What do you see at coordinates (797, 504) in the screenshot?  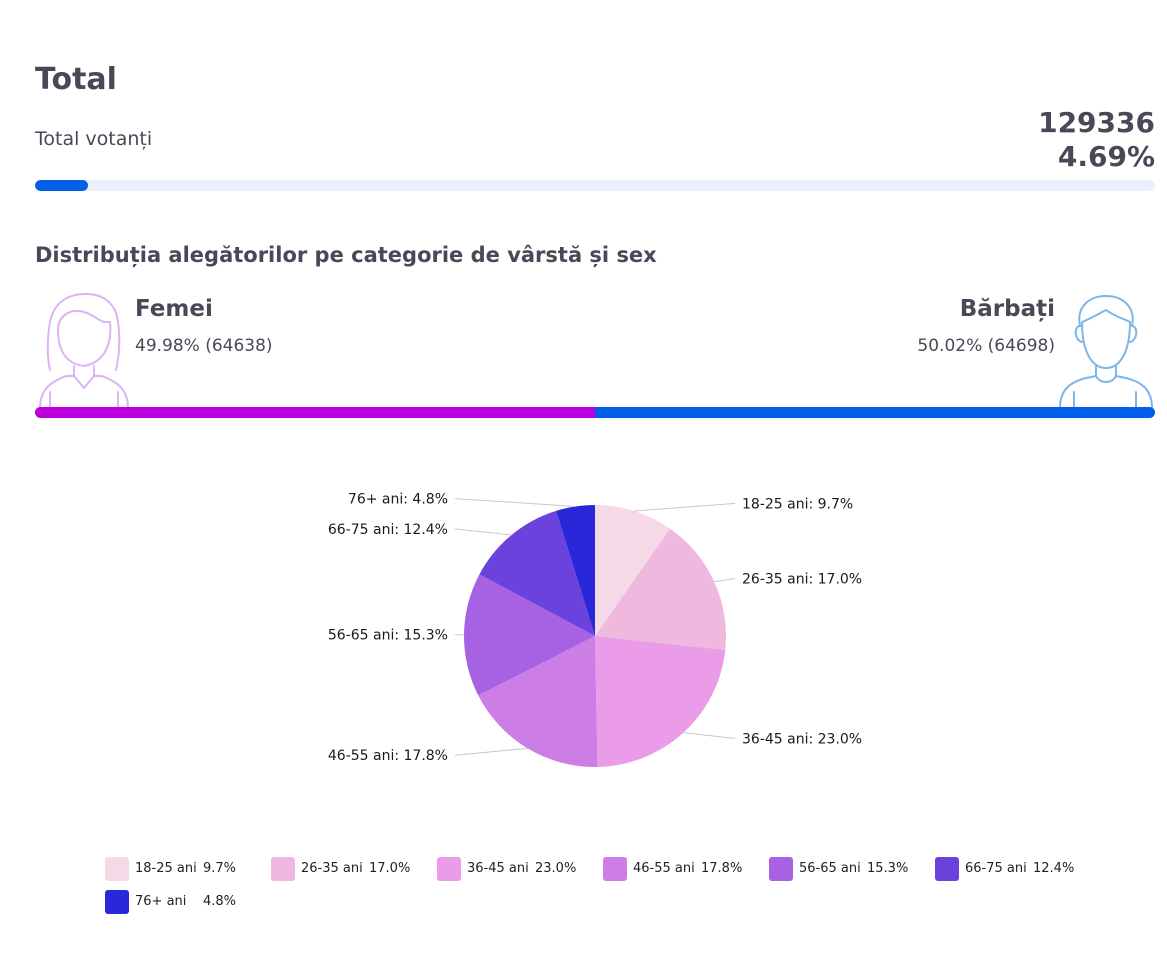 I see `pie-data-label: 18-25 ani: 9.7%` at bounding box center [797, 504].